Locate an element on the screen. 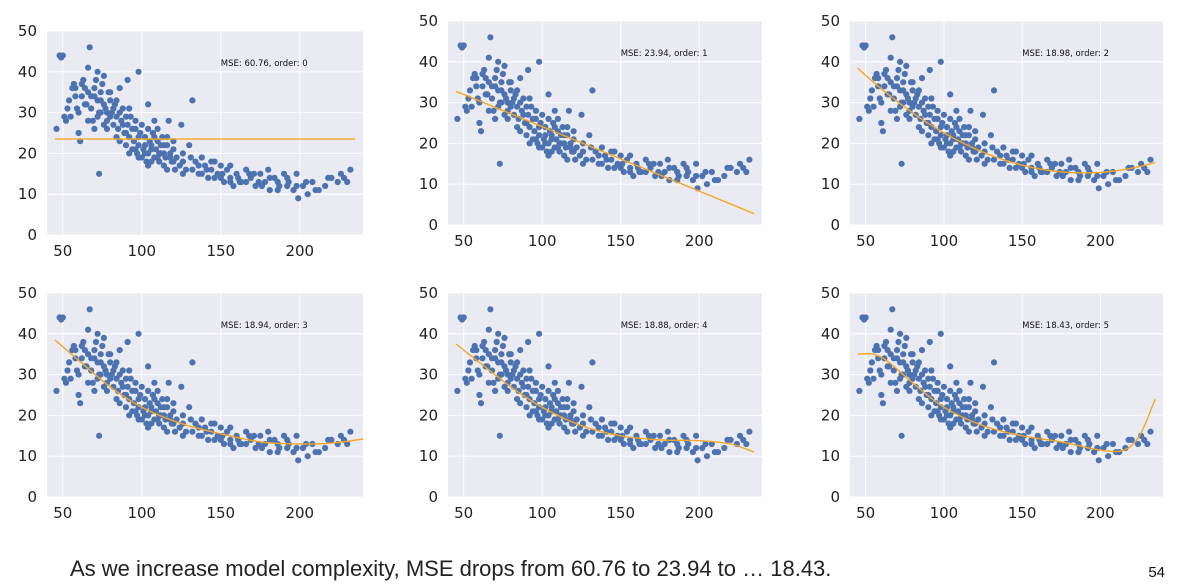  mse-annotation: MSE: 18.98, order: 2 is located at coordinates (1065, 54).